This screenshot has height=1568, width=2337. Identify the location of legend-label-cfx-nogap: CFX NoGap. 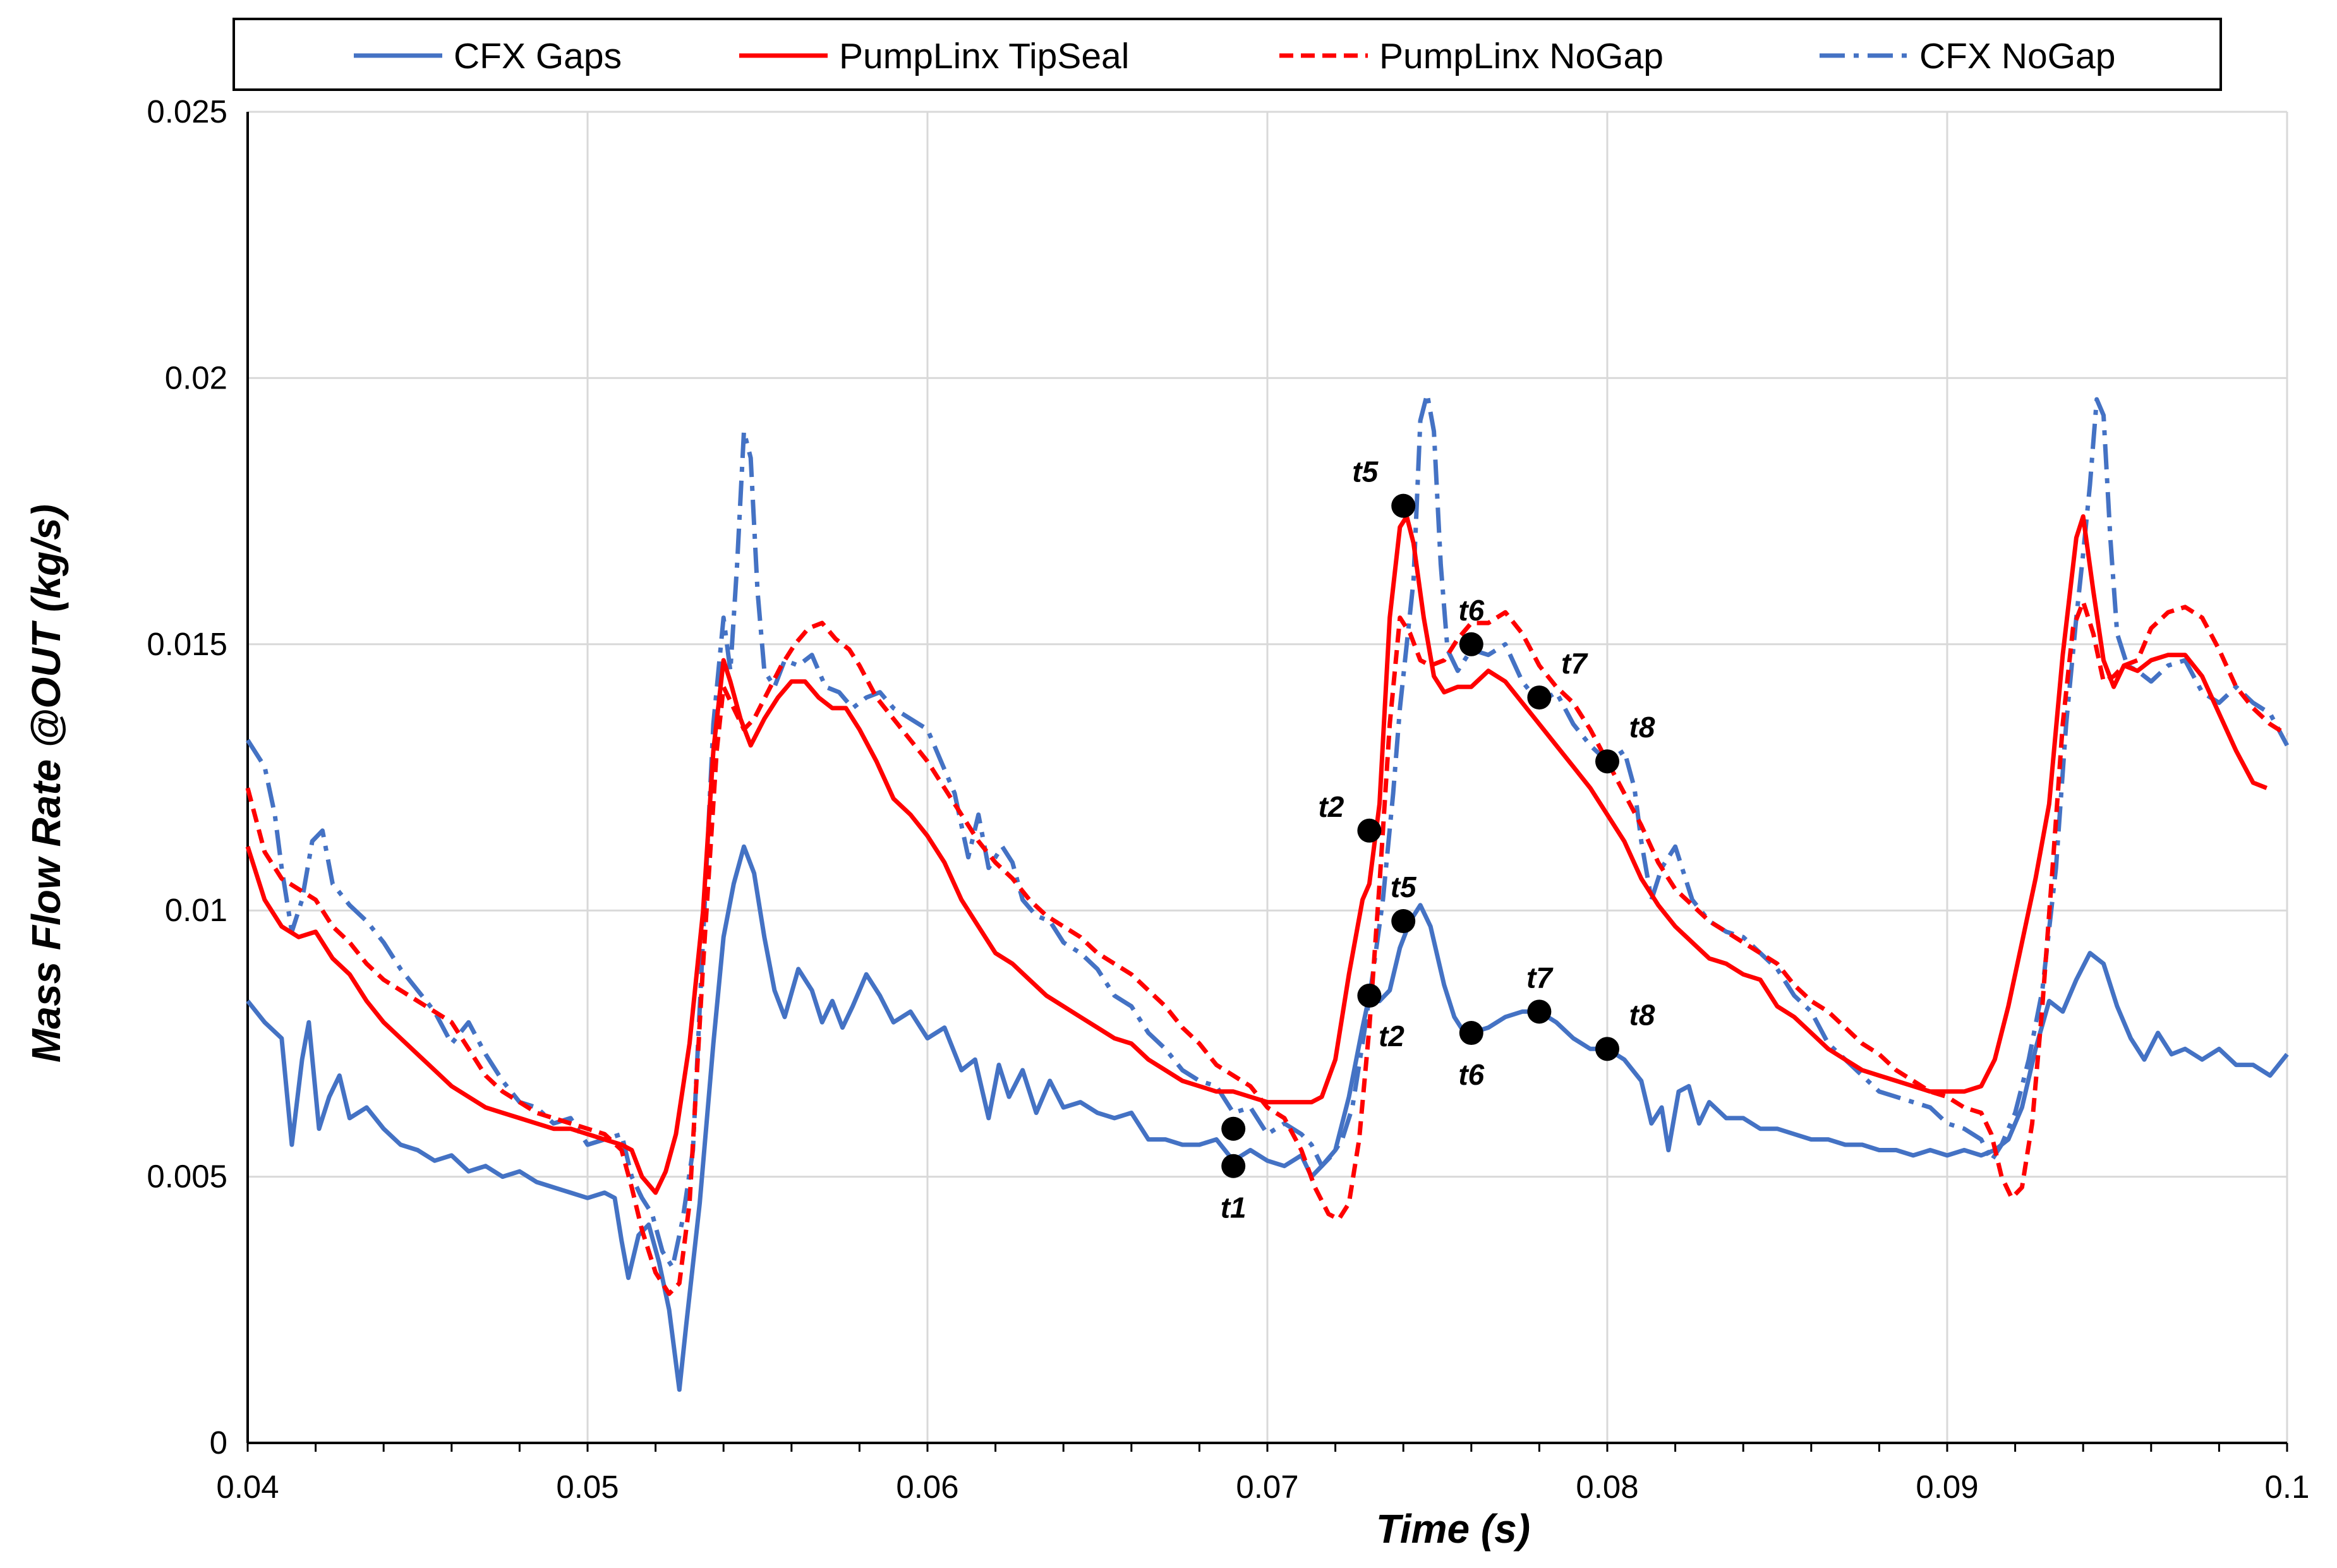
(2017, 56).